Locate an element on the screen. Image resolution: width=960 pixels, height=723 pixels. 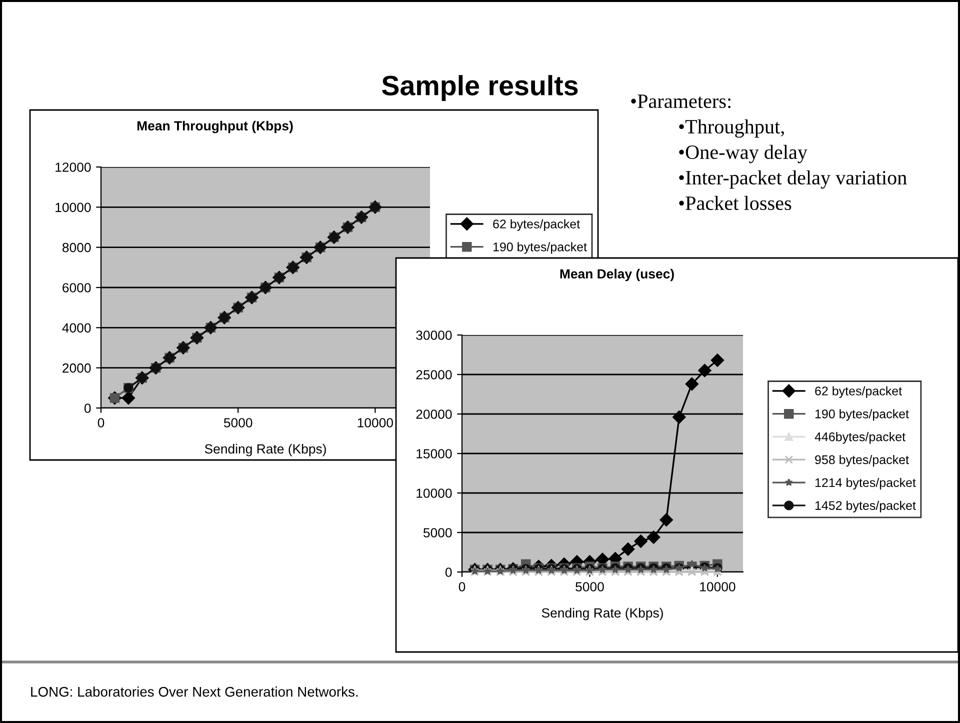
y-tick-label: 12000 is located at coordinates (73, 167).